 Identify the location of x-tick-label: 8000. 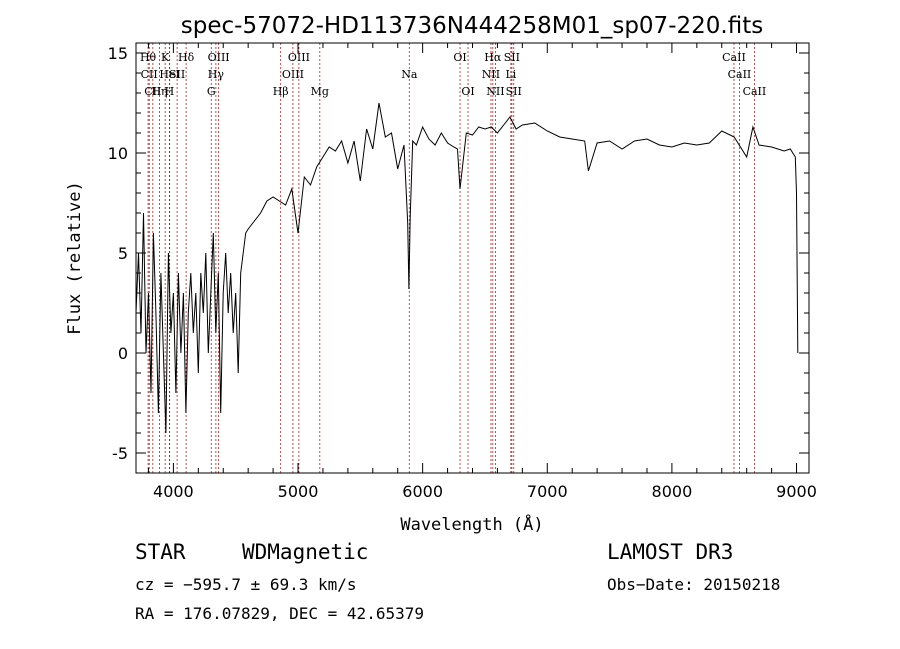
(672, 491).